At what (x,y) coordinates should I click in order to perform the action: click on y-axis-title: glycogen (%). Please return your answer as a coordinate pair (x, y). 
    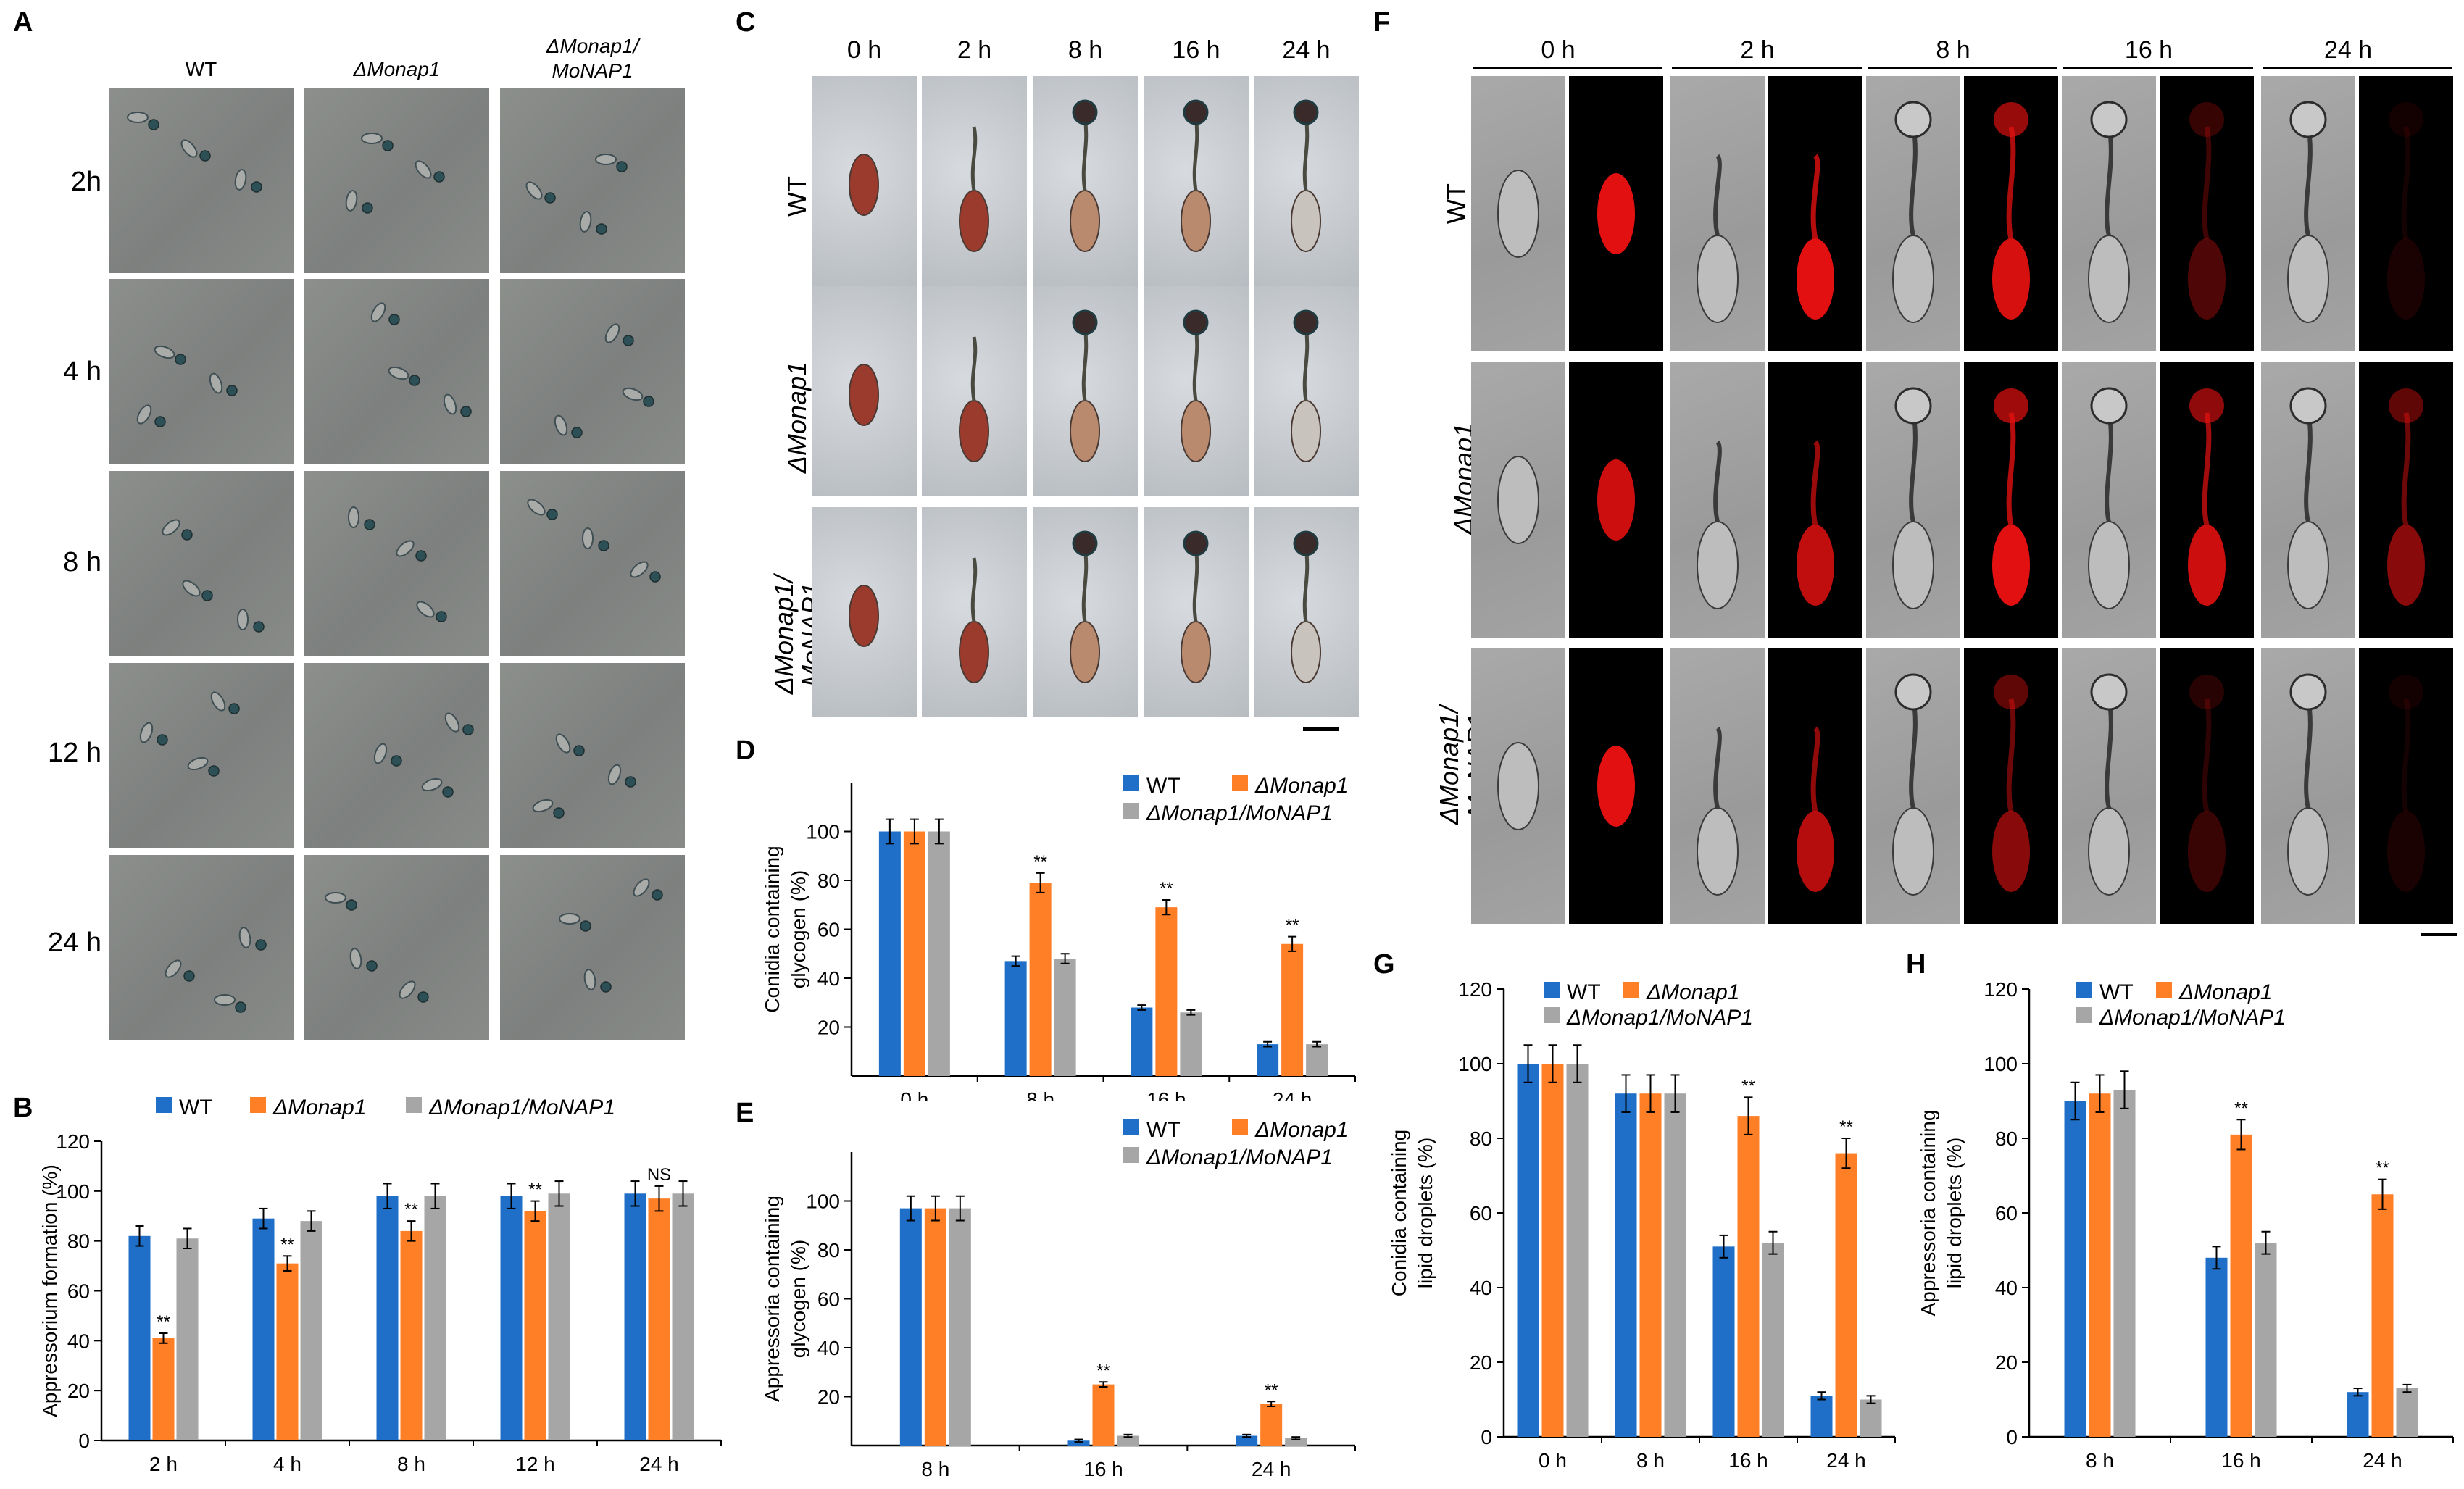
    Looking at the image, I should click on (798, 1299).